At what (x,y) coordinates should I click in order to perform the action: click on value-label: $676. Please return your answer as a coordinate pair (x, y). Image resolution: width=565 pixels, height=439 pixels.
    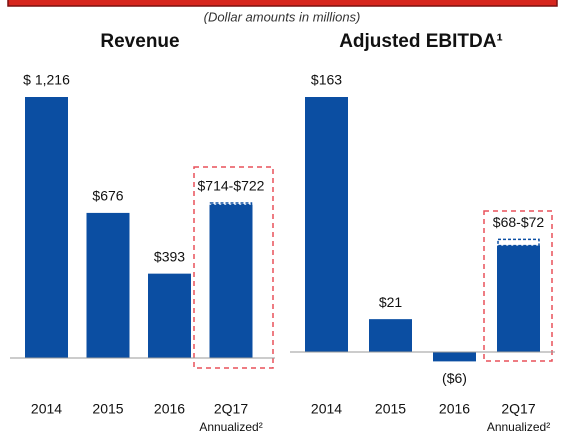
    Looking at the image, I should click on (107, 196).